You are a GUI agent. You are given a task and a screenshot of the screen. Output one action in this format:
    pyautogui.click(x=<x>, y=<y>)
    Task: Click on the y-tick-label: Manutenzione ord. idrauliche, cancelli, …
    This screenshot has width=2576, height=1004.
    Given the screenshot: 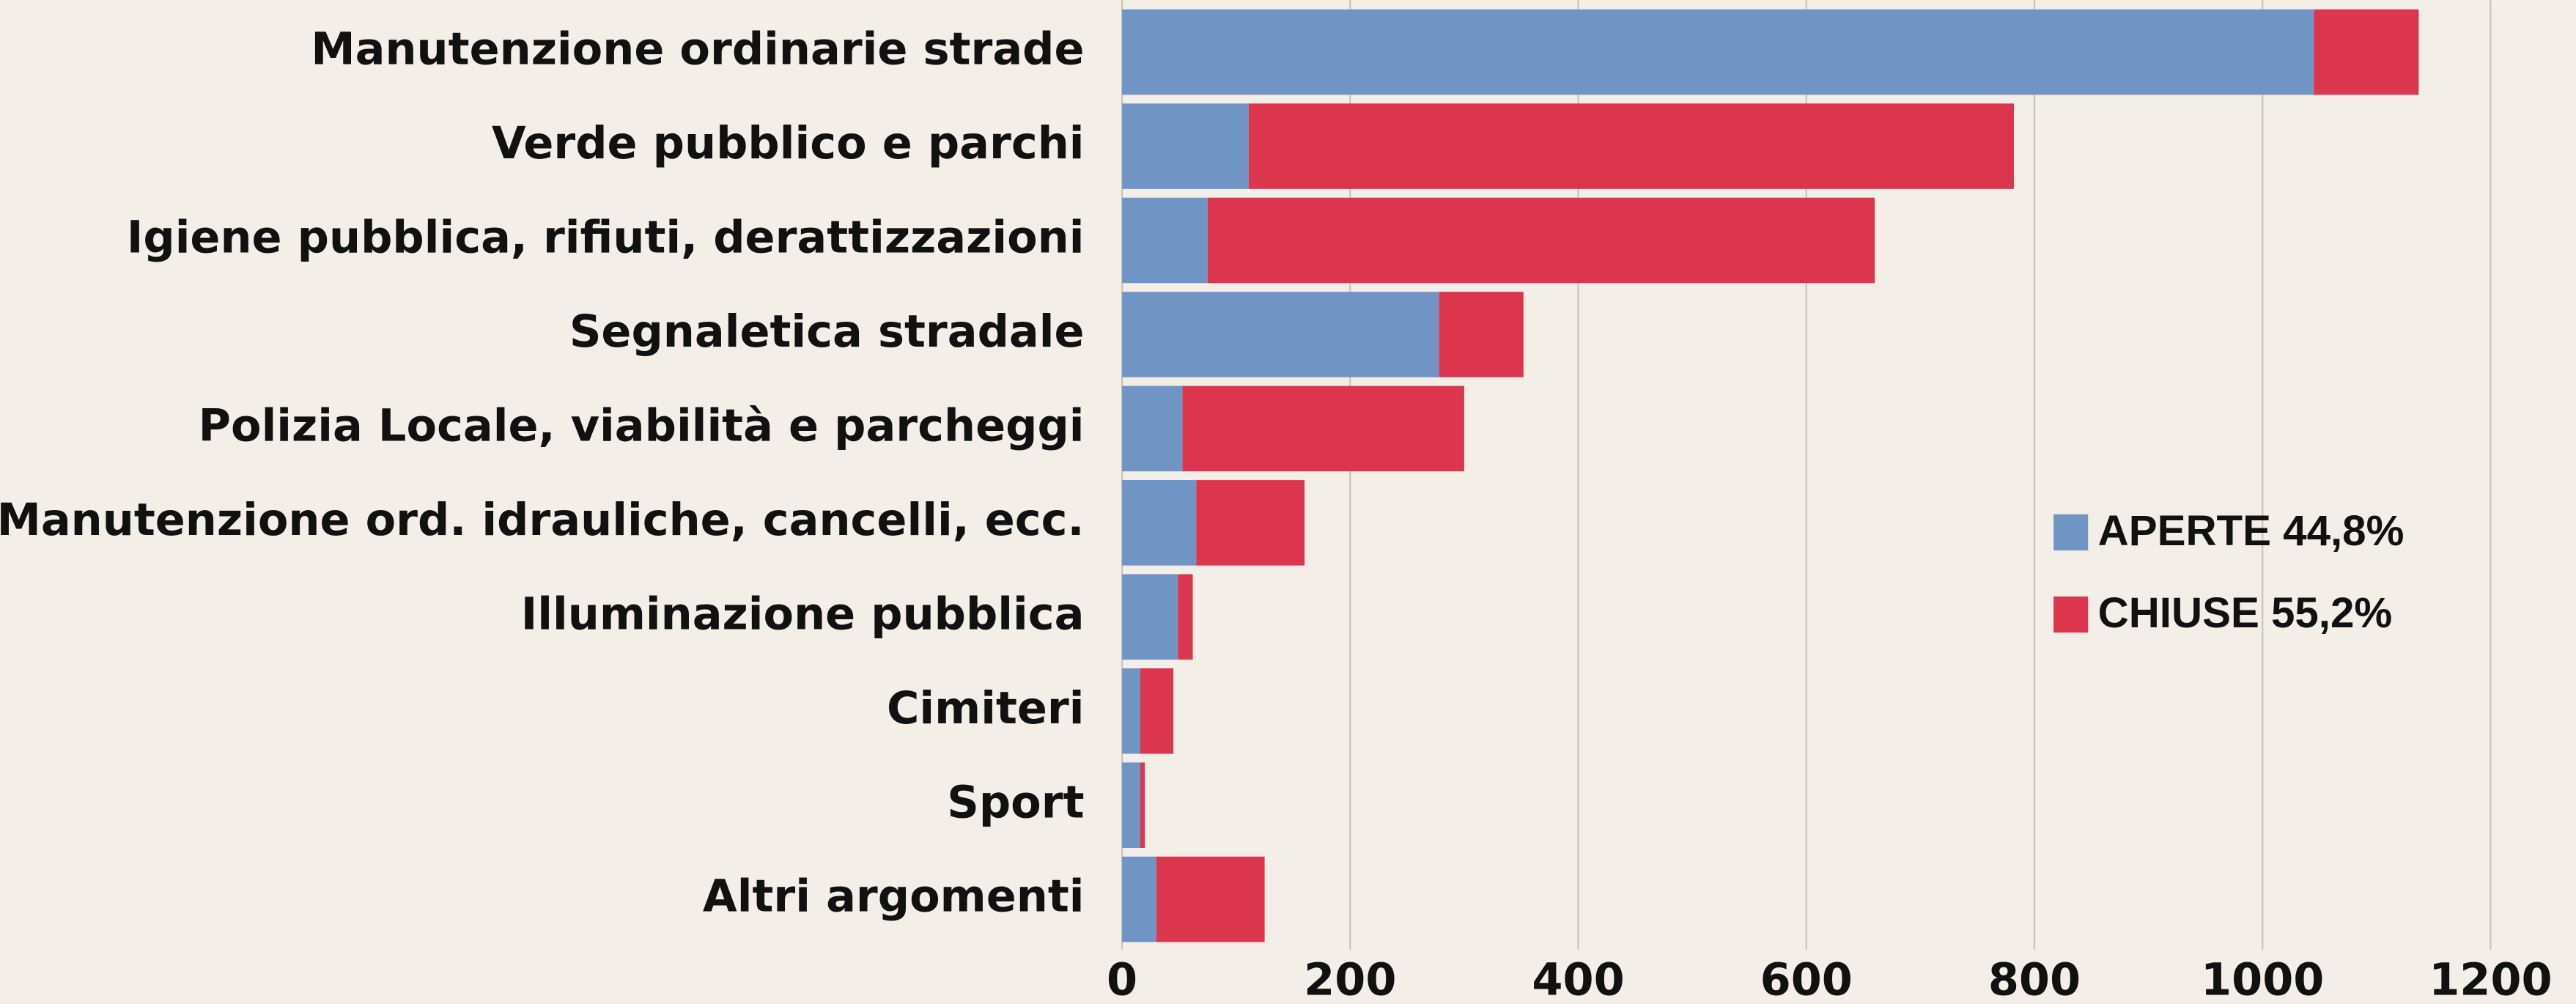 What is the action you would take?
    pyautogui.click(x=542, y=520)
    